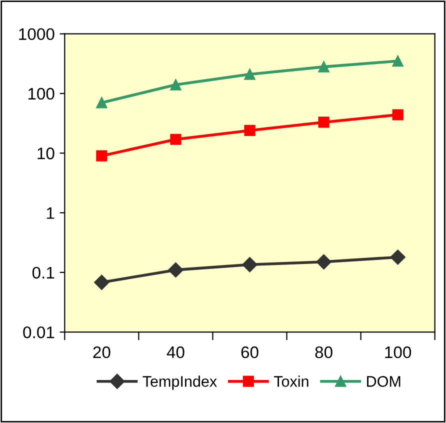  Describe the element at coordinates (323, 352) in the screenshot. I see `x-tick-label: 80` at that location.